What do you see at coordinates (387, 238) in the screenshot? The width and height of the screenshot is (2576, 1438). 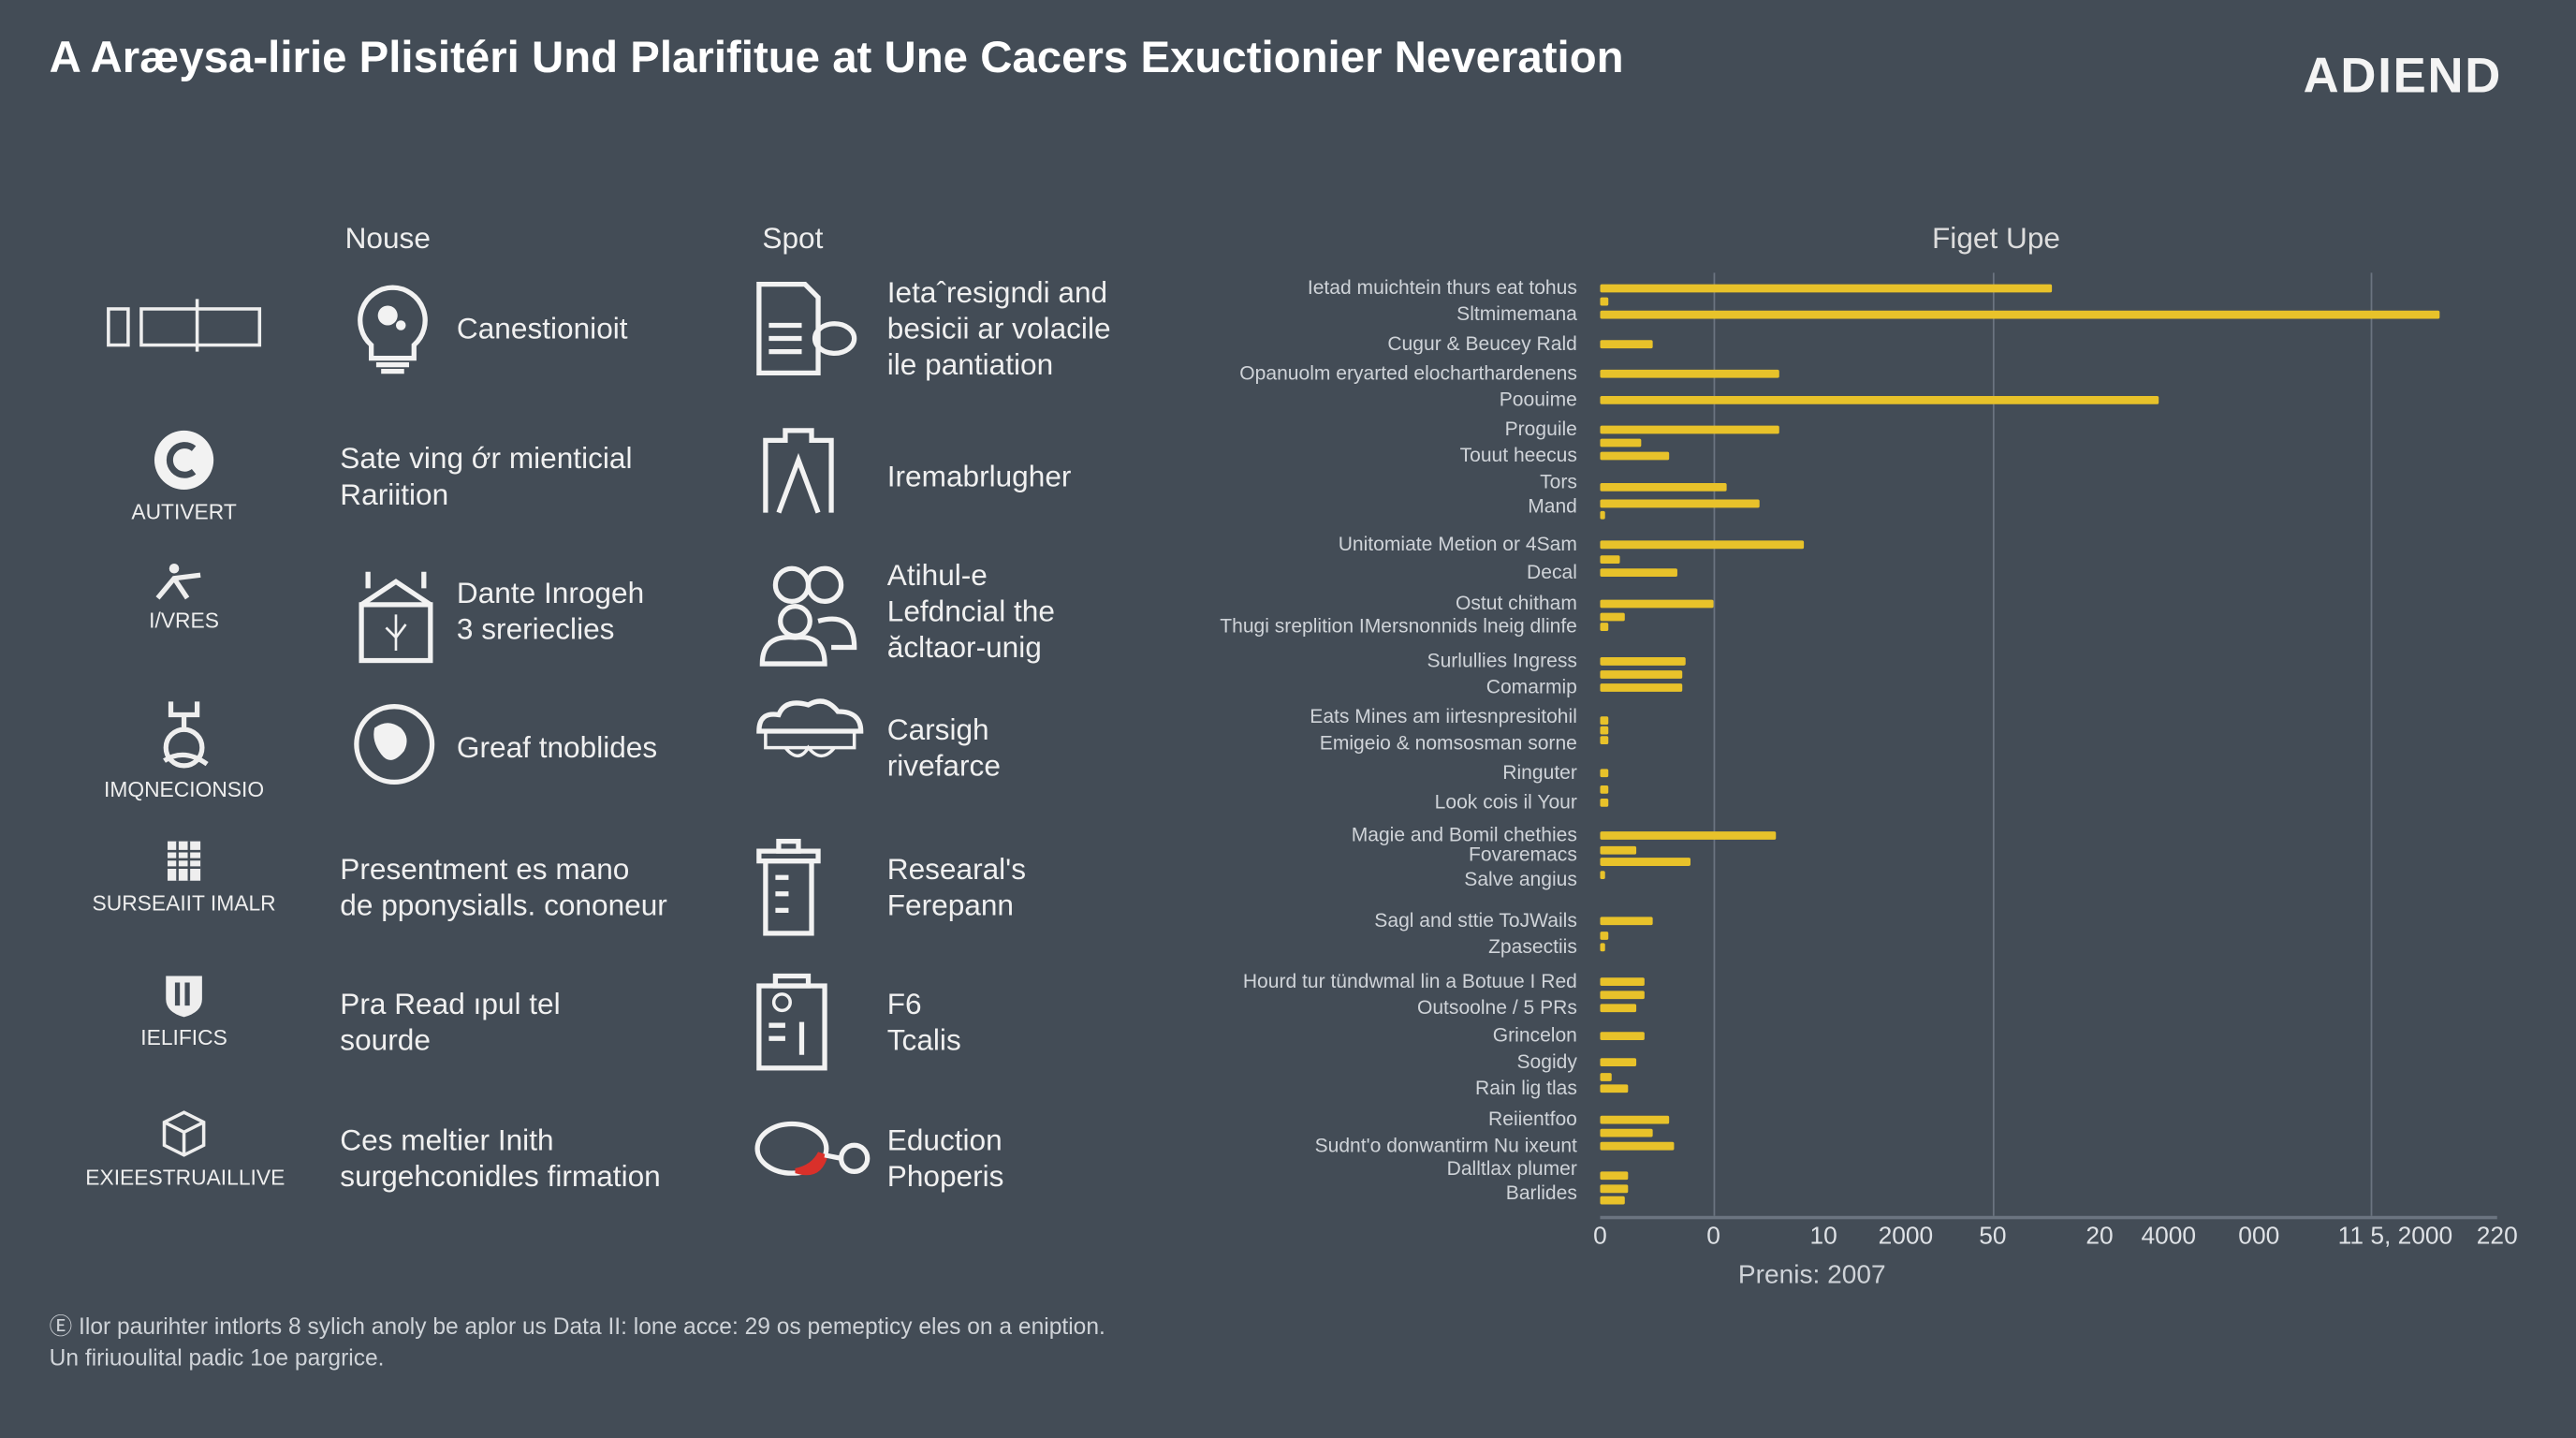 I see `column-header-nouse: Nouse` at bounding box center [387, 238].